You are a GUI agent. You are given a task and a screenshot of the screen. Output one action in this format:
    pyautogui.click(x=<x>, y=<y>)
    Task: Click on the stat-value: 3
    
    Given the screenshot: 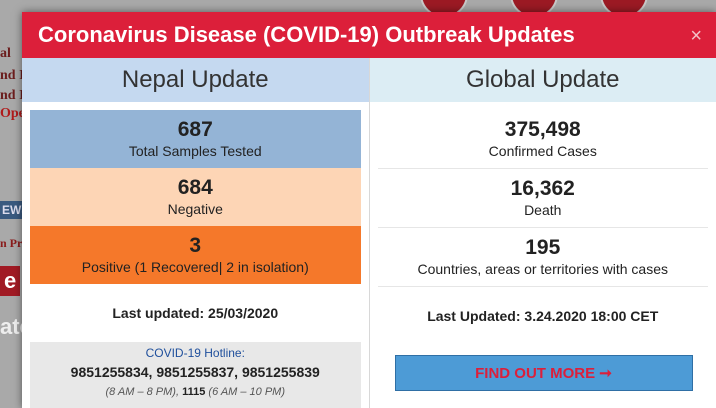 What is the action you would take?
    pyautogui.click(x=195, y=245)
    